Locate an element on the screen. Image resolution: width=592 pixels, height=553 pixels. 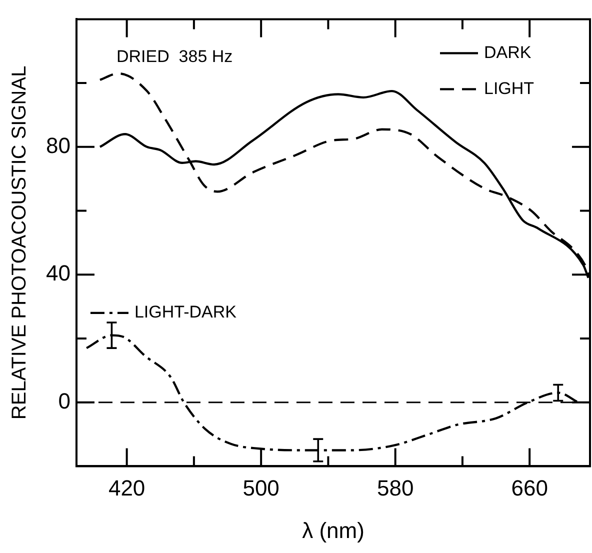
y-axis-title: RELATIVE PHOTOACOUSTIC SIGNAL is located at coordinates (19, 243).